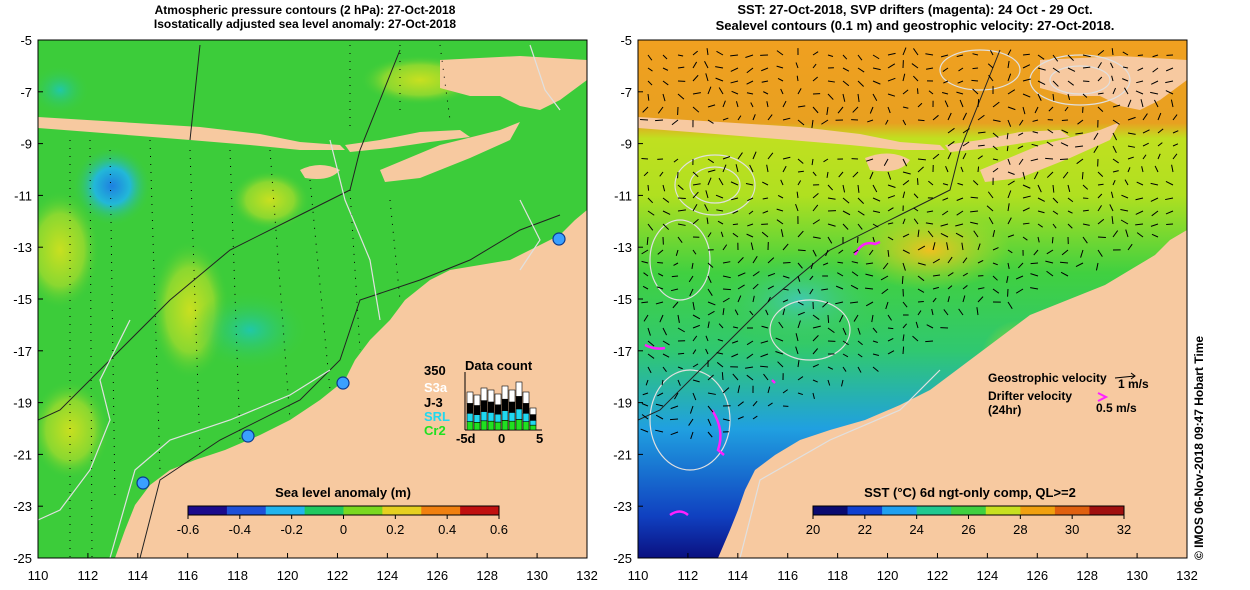  Describe the element at coordinates (437, 416) in the screenshot. I see `legend-srl: SRL` at that location.